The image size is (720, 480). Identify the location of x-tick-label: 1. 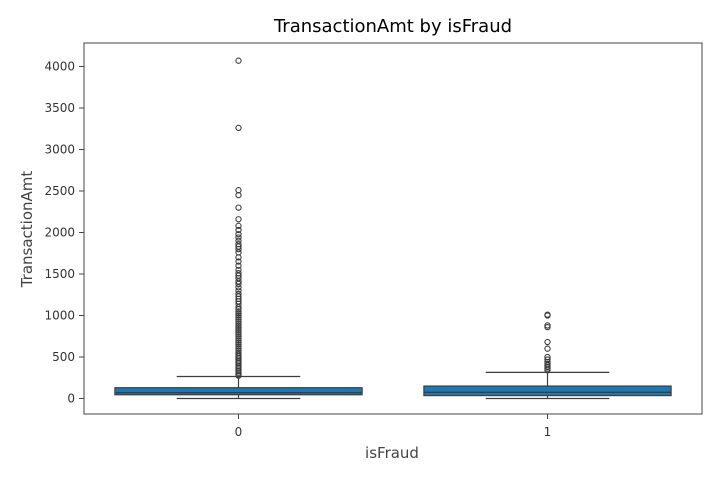
(548, 432).